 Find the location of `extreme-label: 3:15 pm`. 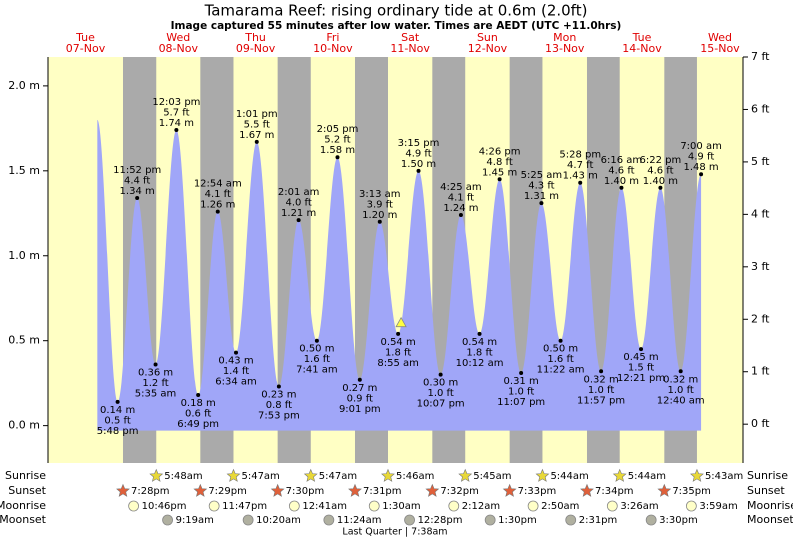

extreme-label: 3:15 pm is located at coordinates (419, 143).